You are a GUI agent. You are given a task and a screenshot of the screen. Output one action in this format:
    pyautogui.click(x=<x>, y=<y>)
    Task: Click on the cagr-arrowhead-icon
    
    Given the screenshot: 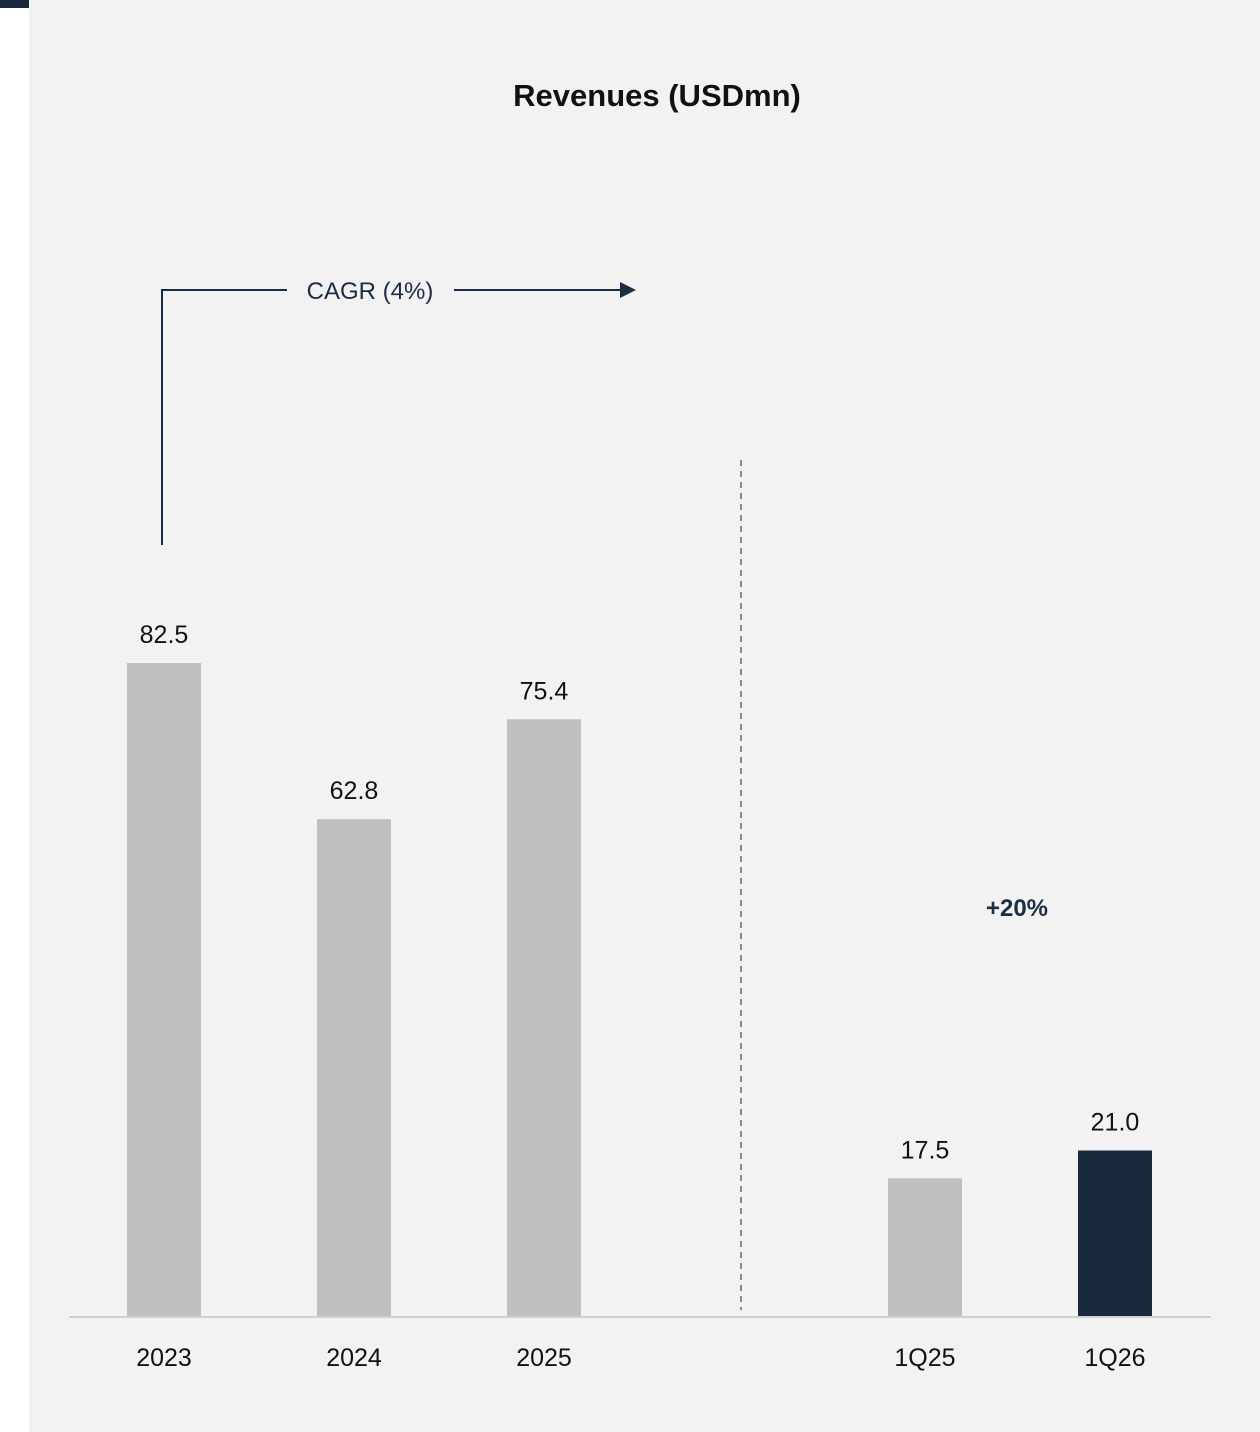 What is the action you would take?
    pyautogui.click(x=628, y=290)
    